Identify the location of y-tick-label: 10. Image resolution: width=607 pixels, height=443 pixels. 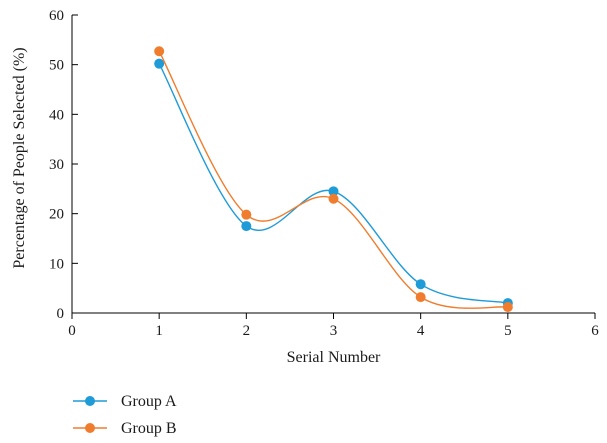
(56, 264).